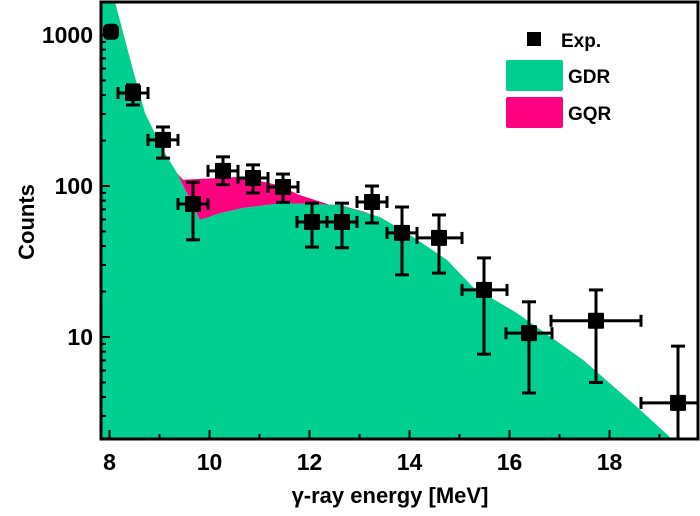  I want to click on x-tick-label: 10, so click(210, 462).